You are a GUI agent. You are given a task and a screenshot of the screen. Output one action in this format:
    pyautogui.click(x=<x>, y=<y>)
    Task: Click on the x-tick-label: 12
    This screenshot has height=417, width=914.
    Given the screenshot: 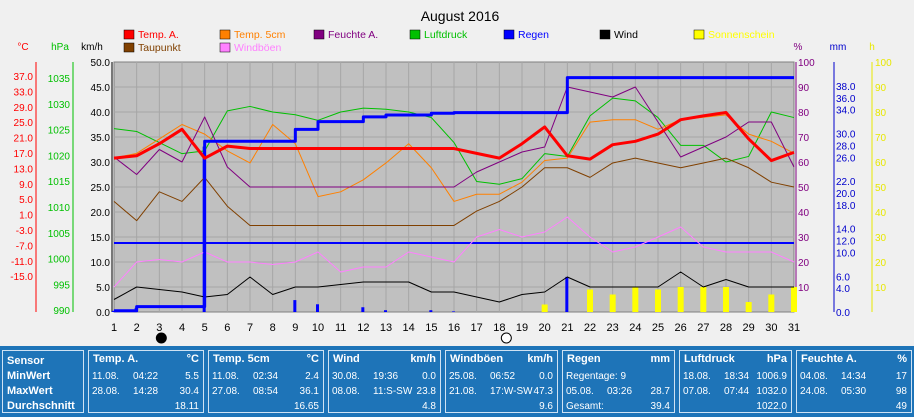 What is the action you would take?
    pyautogui.click(x=363, y=328)
    